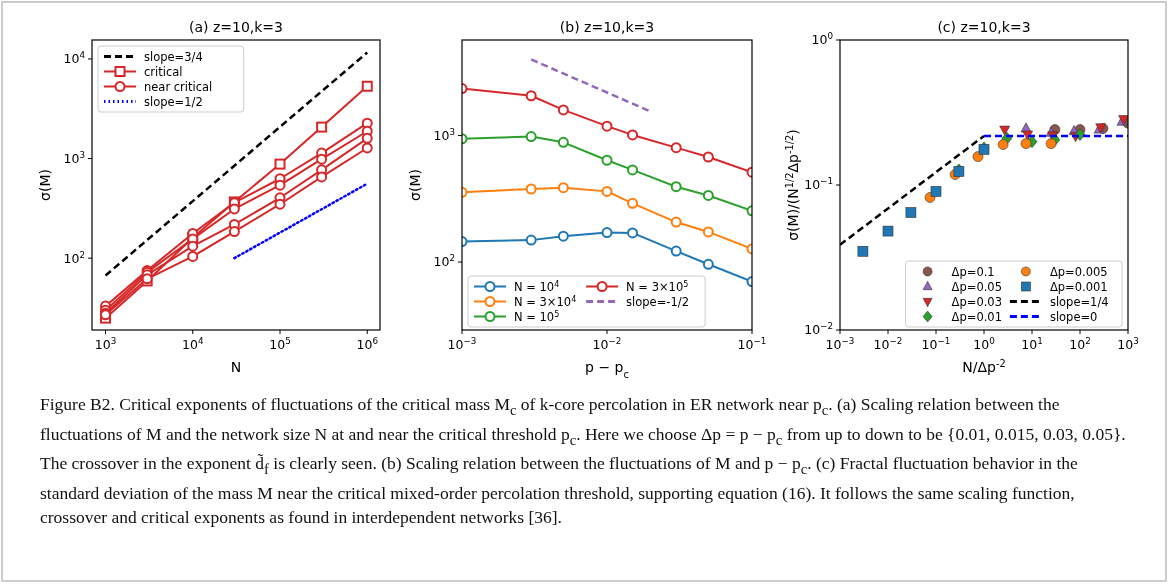 The width and height of the screenshot is (1170, 585). What do you see at coordinates (1032, 344) in the screenshot?
I see `x-tick-label: 10$^{1}$` at bounding box center [1032, 344].